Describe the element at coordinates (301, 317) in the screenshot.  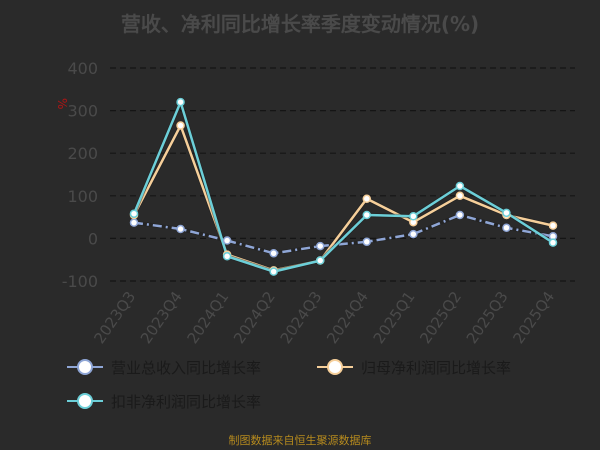
I see `x-tick-label: 2024Q3` at that location.